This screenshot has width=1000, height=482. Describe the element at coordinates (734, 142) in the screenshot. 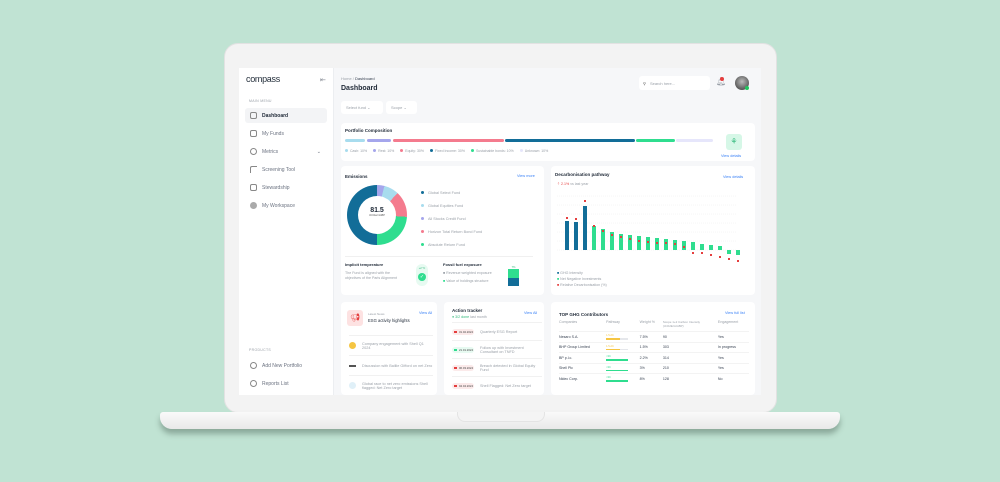

I see `sprout-icon: ⚘` at that location.